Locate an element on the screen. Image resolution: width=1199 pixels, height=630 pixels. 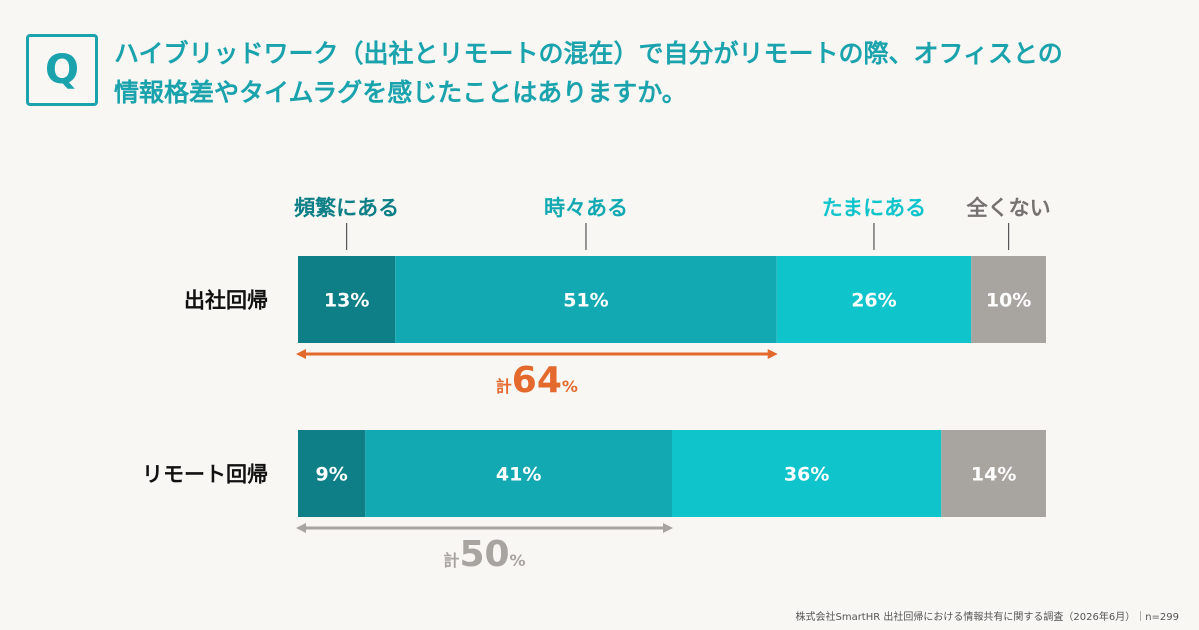
data-label: 41% is located at coordinates (518, 475).